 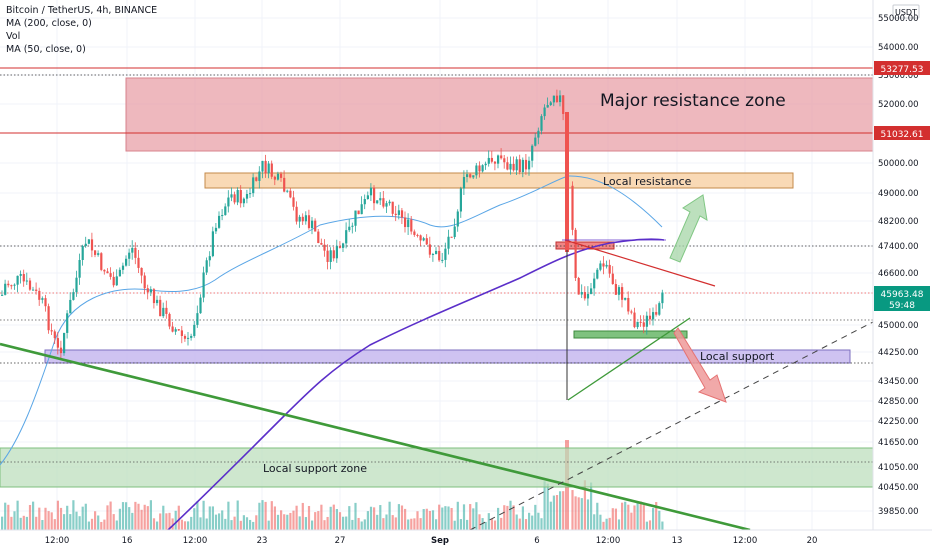 What do you see at coordinates (447, 356) in the screenshot?
I see `local-support-band` at bounding box center [447, 356].